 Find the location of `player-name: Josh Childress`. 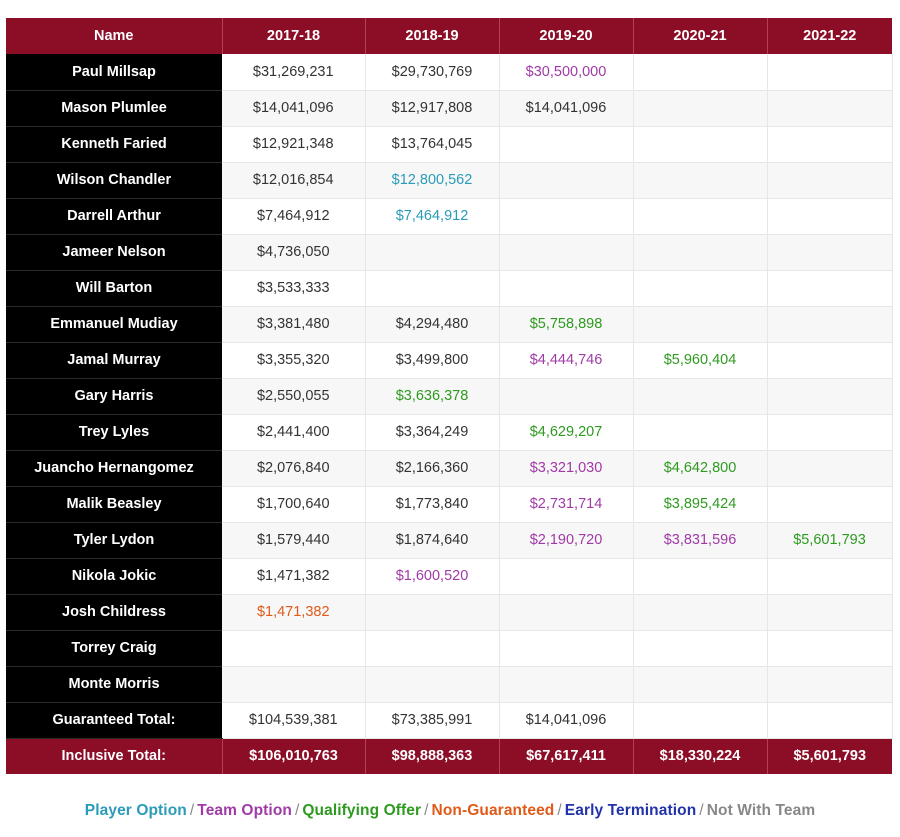

player-name: Josh Childress is located at coordinates (114, 612).